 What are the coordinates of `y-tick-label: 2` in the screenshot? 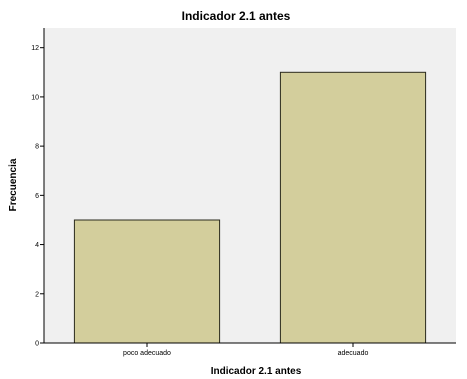 It's located at (37, 294).